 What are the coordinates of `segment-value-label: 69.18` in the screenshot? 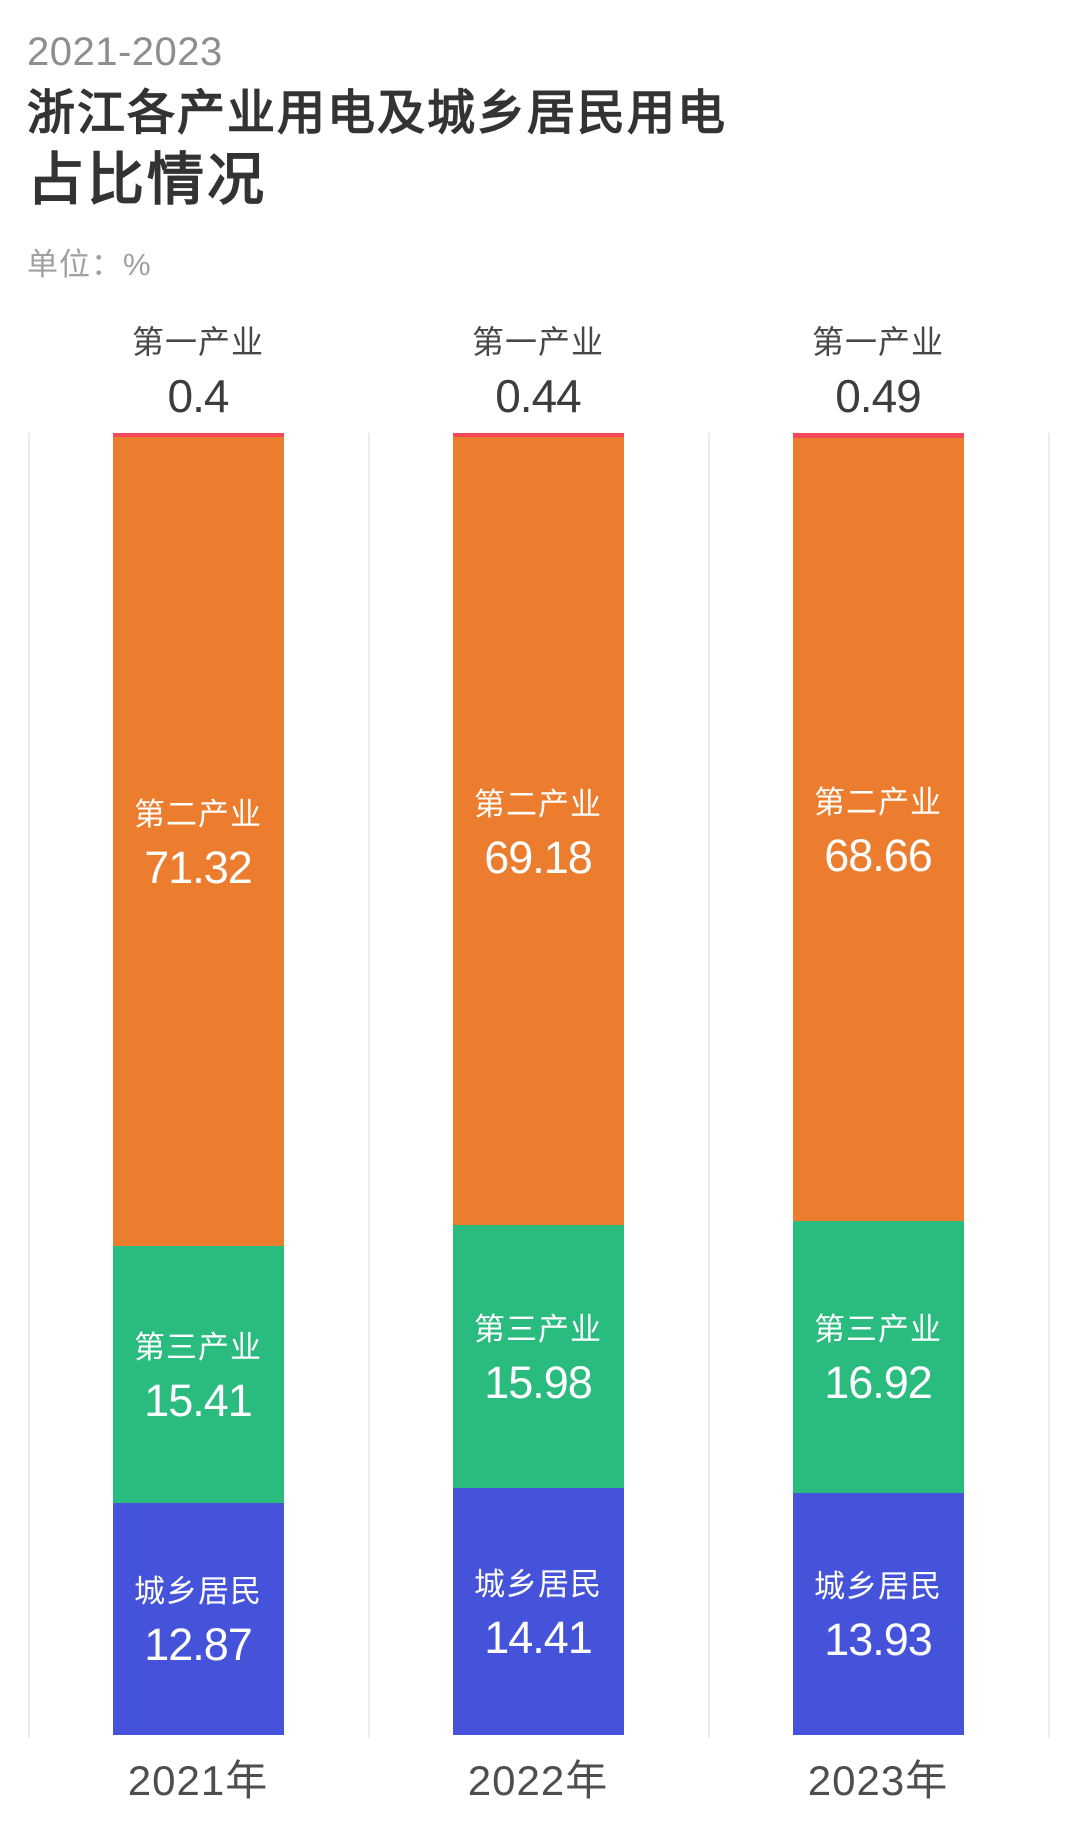 It's located at (538, 857).